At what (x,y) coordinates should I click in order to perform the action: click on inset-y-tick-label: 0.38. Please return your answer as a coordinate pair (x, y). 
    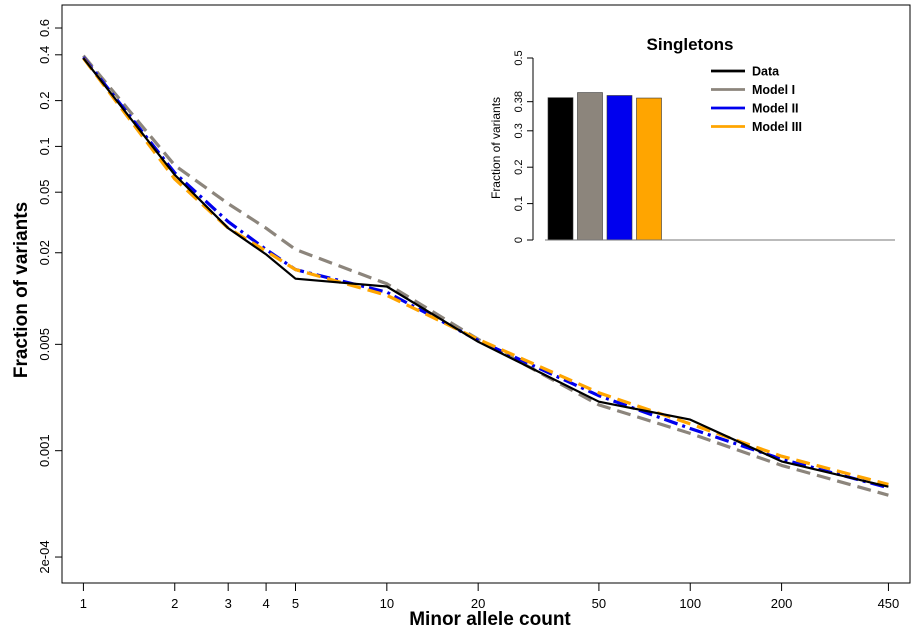
    Looking at the image, I should click on (519, 101).